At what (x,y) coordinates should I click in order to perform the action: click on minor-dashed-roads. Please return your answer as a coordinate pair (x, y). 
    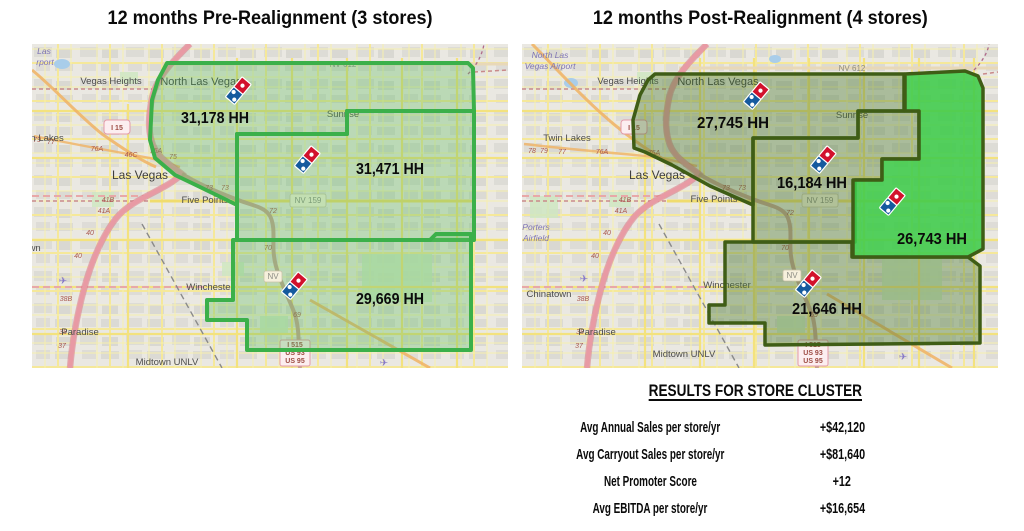
    Looking at the image, I should click on (760, 136).